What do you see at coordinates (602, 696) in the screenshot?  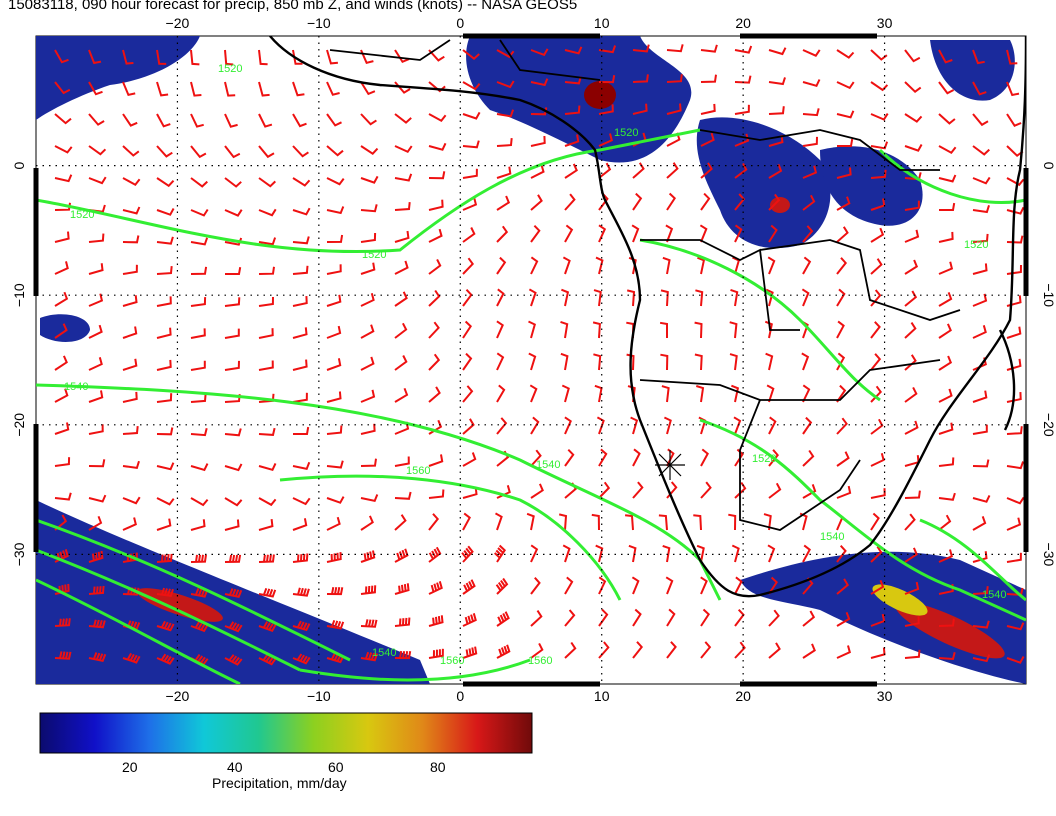 I see `lon-tick-label-bottom: 10` at bounding box center [602, 696].